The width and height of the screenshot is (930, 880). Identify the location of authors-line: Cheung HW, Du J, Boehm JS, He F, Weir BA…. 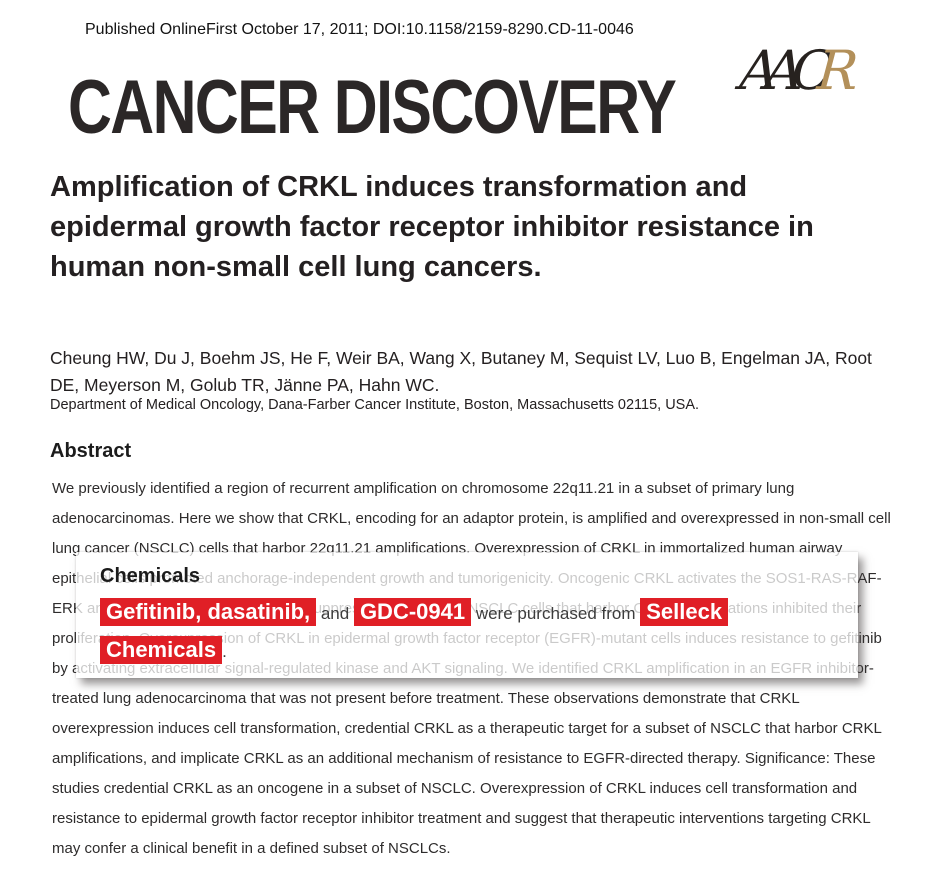
(461, 371).